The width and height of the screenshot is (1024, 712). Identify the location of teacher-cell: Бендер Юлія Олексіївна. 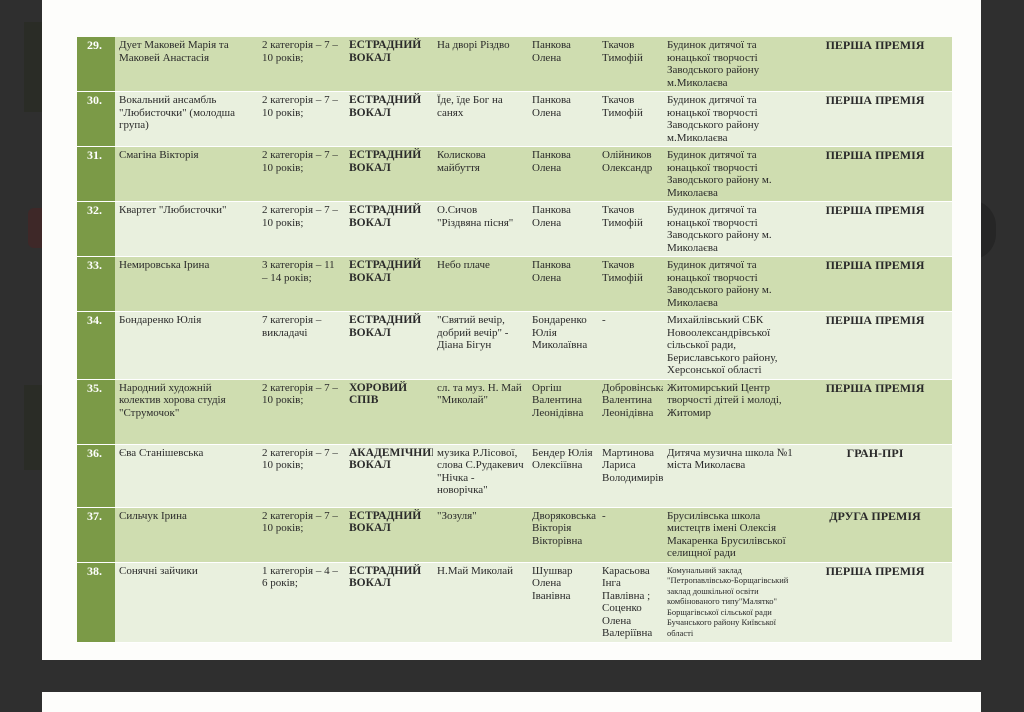
(563, 476).